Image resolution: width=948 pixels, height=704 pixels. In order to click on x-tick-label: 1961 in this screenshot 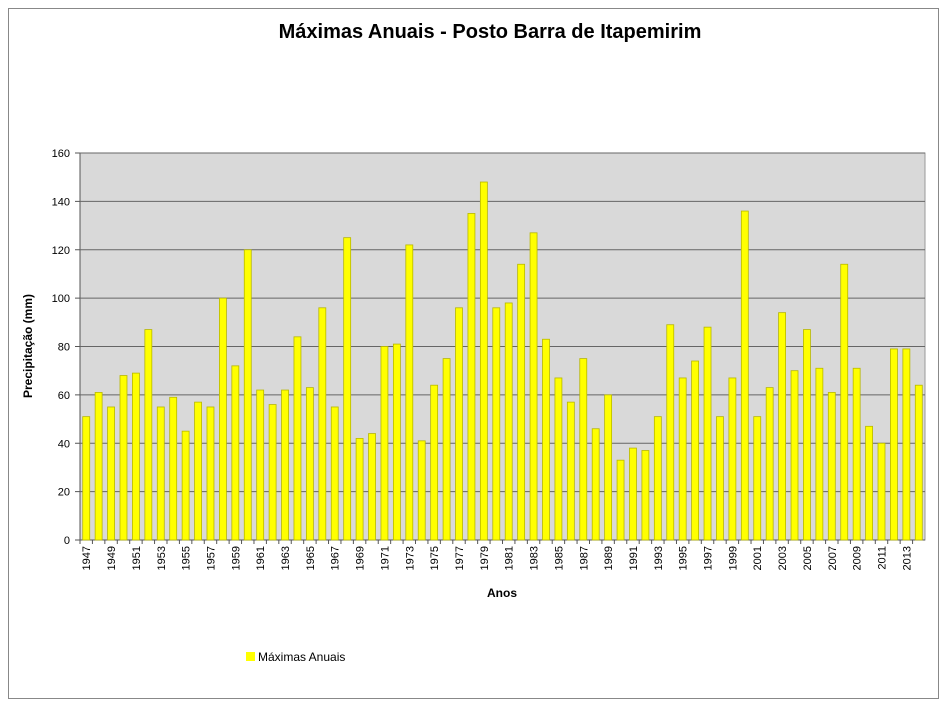, I will do `click(261, 558)`.